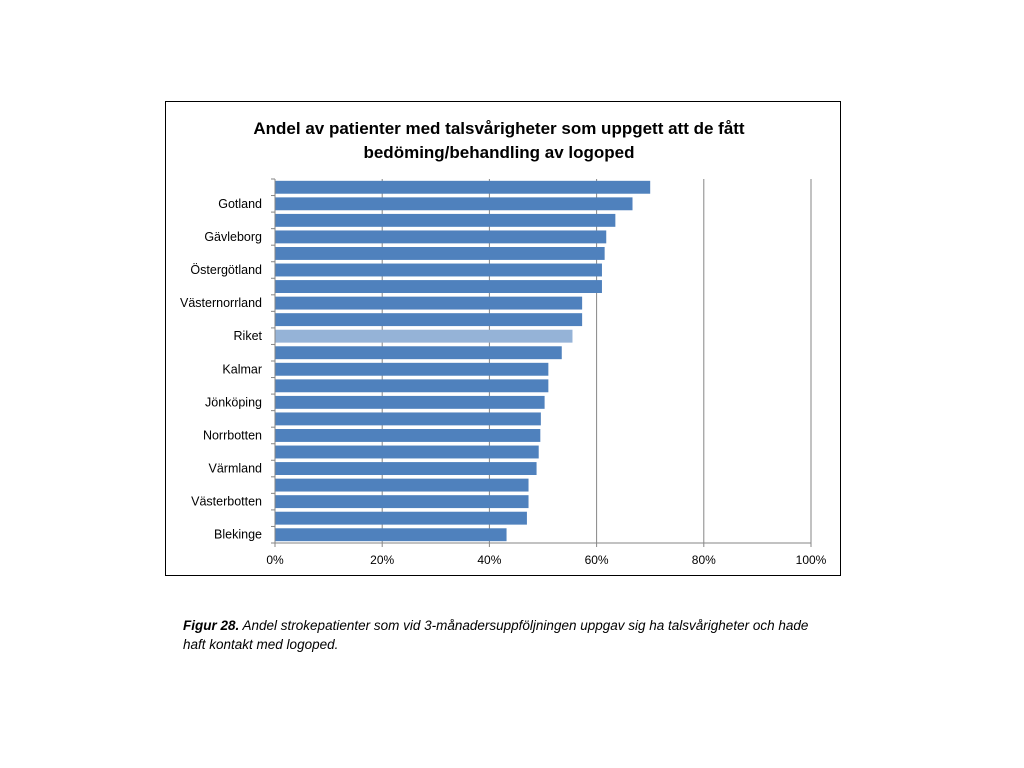 The image size is (1024, 768). Describe the element at coordinates (498, 152) in the screenshot. I see `chart-title-line-2: bedöming/behandling av logoped` at that location.